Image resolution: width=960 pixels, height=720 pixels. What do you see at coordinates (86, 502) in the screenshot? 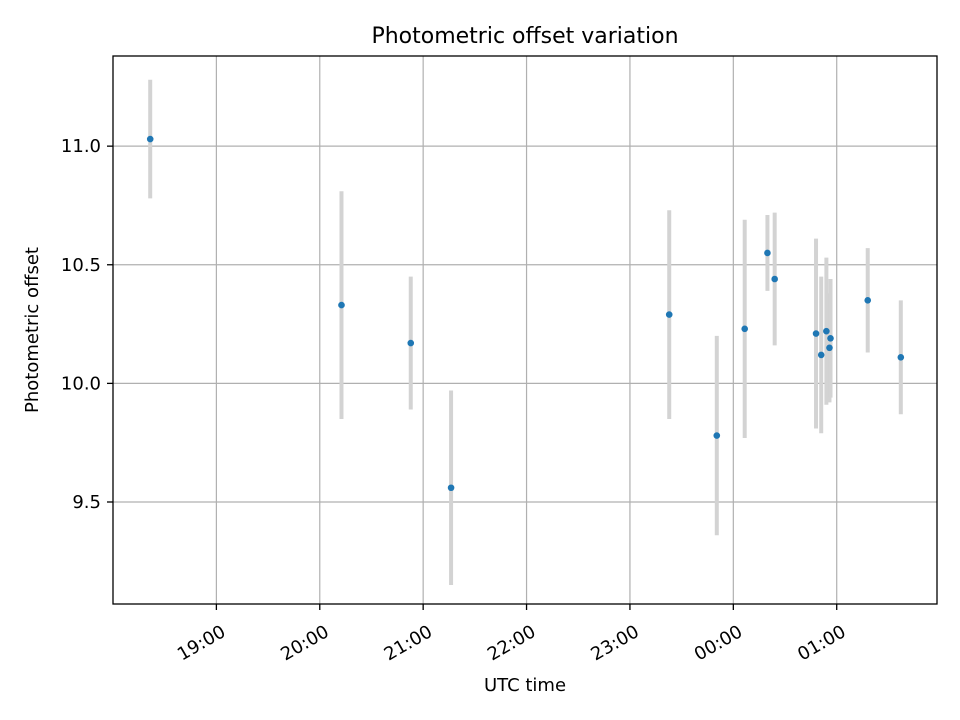
I see `y-tick-label: 9.5` at bounding box center [86, 502].